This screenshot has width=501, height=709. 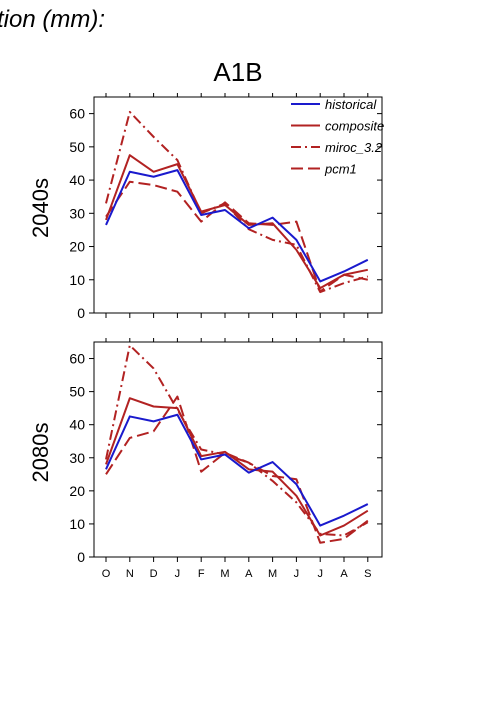 I want to click on legend-entry: pcm1, so click(x=340, y=169).